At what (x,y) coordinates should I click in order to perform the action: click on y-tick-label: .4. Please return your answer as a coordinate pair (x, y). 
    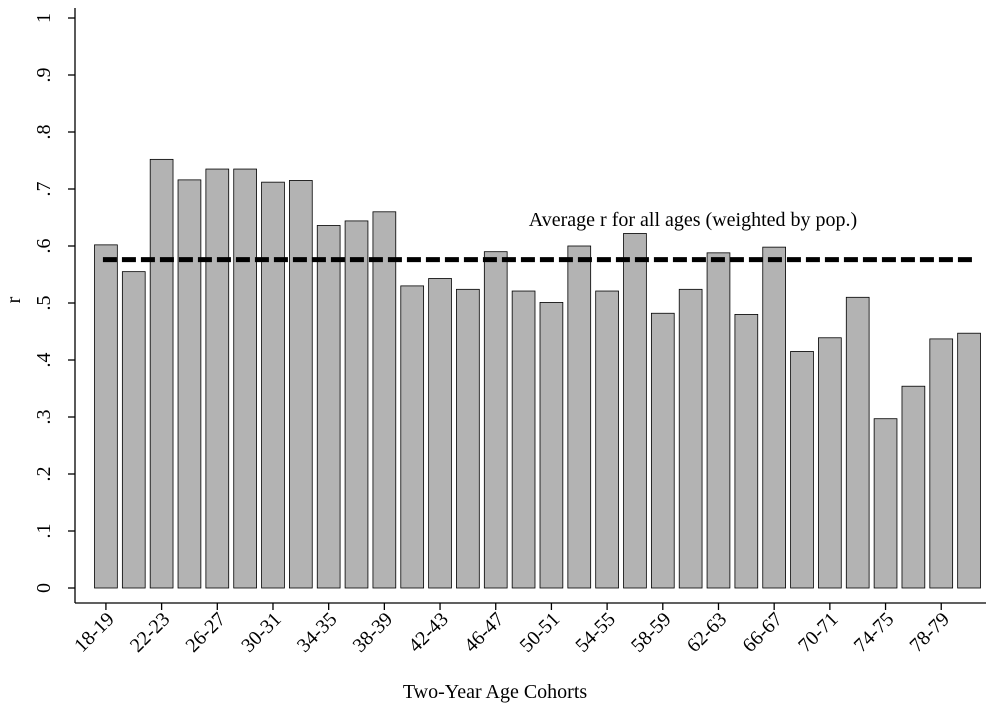
    Looking at the image, I should click on (44, 360).